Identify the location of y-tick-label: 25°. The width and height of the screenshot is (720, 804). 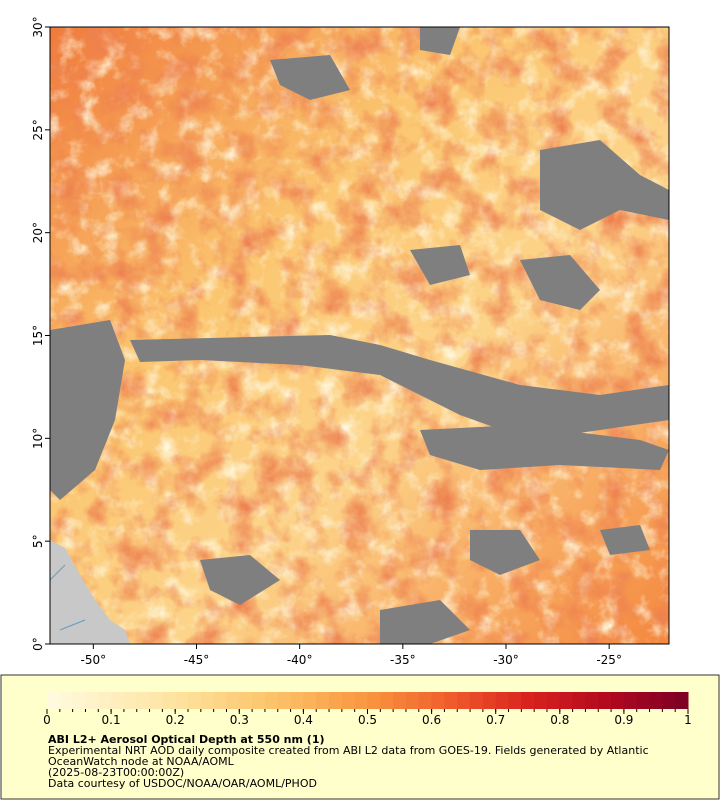
(38, 129).